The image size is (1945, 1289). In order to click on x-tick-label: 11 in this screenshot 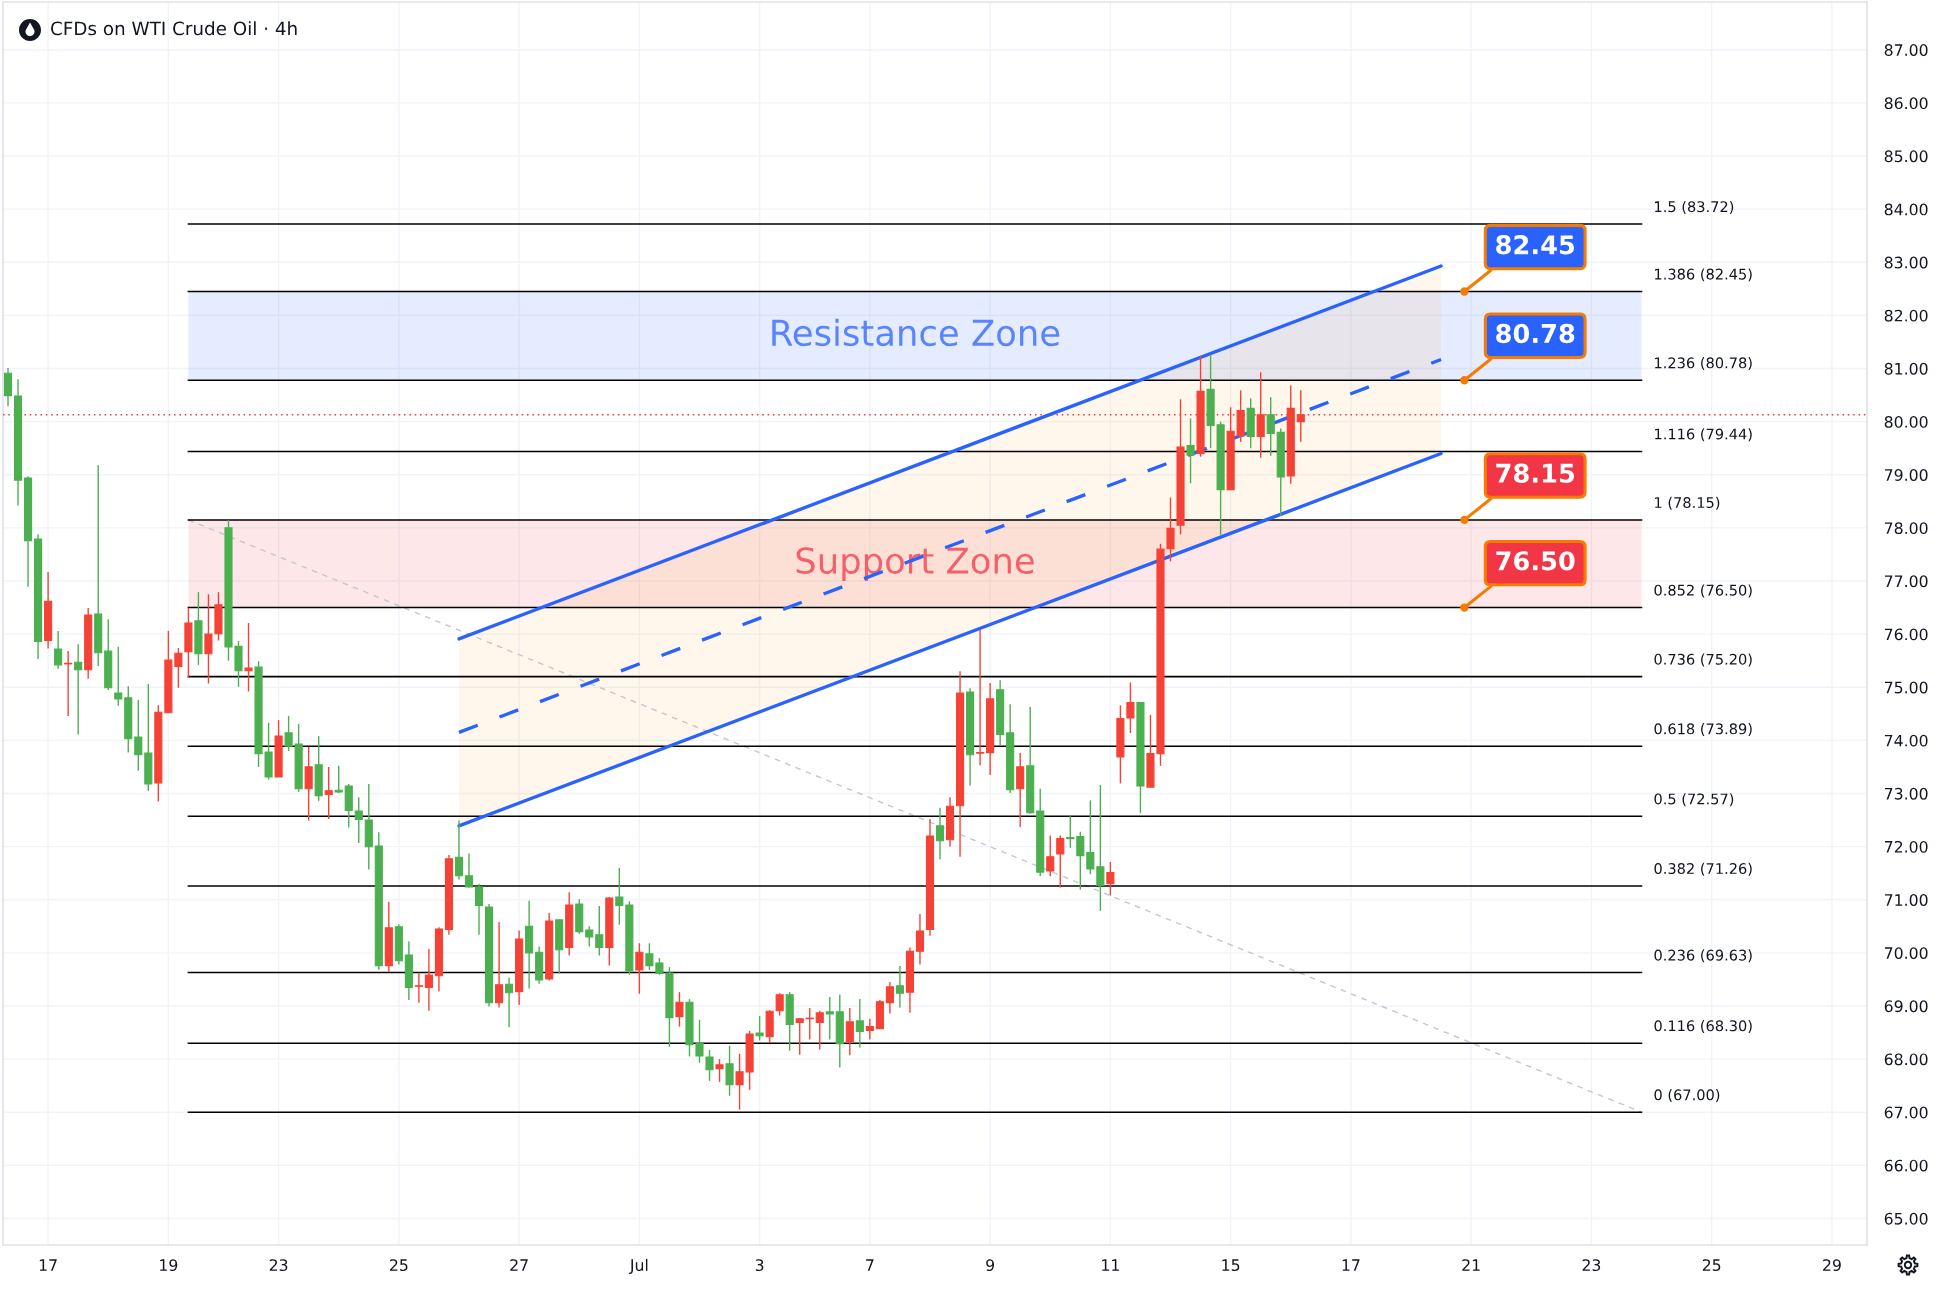, I will do `click(1110, 1265)`.